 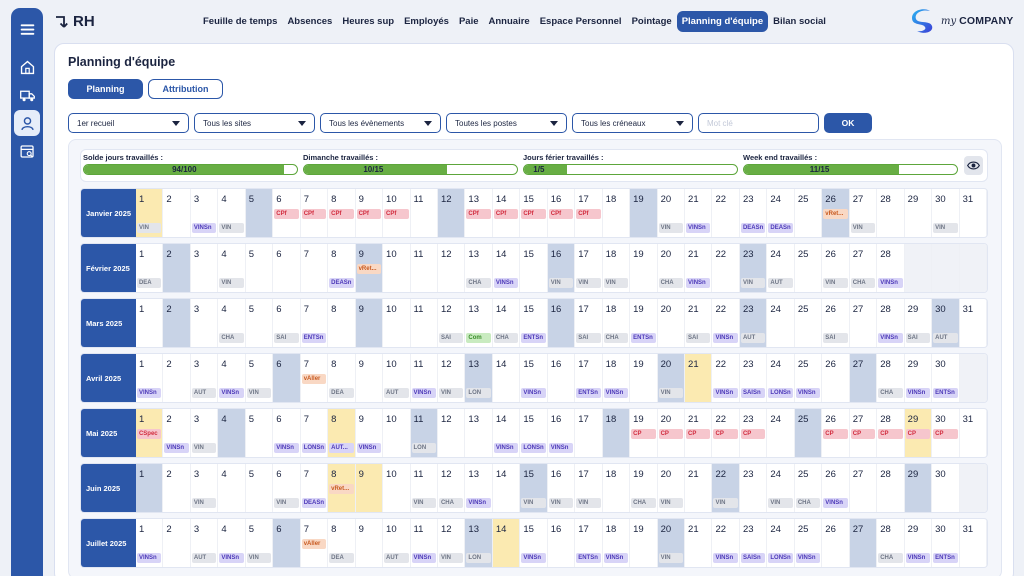 I want to click on day-cell: 18 VIN, so click(x=617, y=268).